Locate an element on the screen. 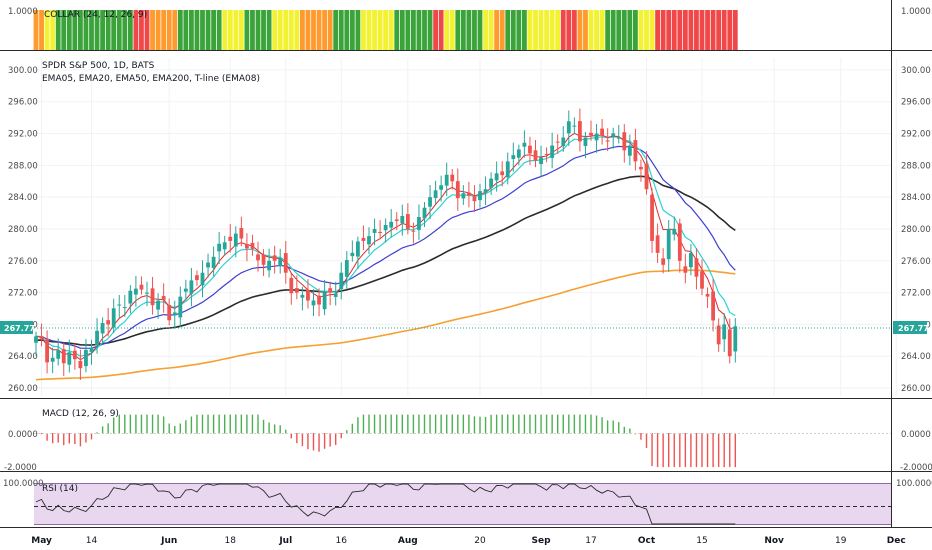  price-tick-right: 260.00 is located at coordinates (916, 389).